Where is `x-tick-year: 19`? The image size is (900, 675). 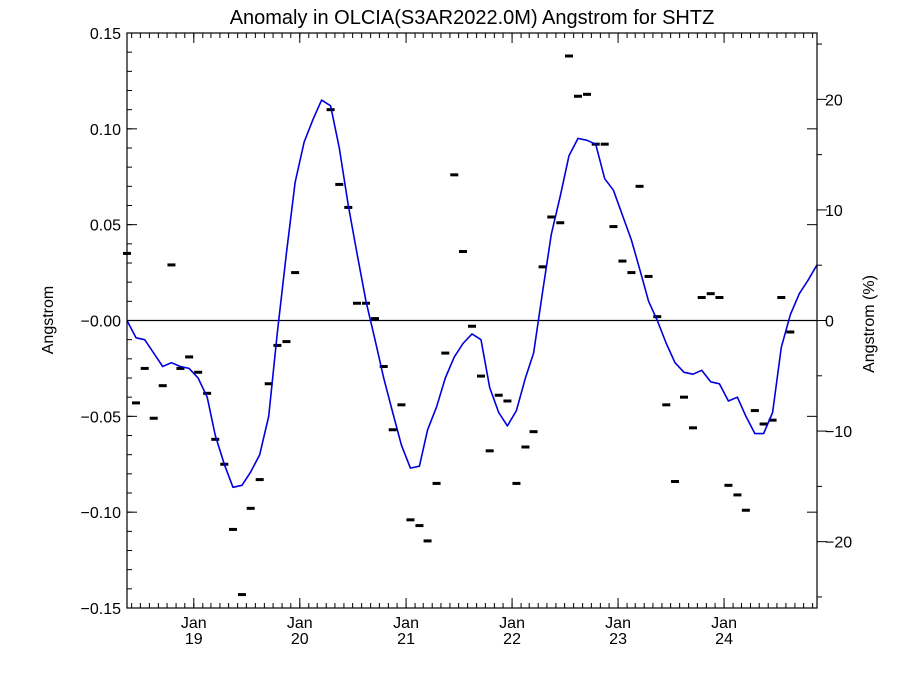
x-tick-year: 19 is located at coordinates (194, 639).